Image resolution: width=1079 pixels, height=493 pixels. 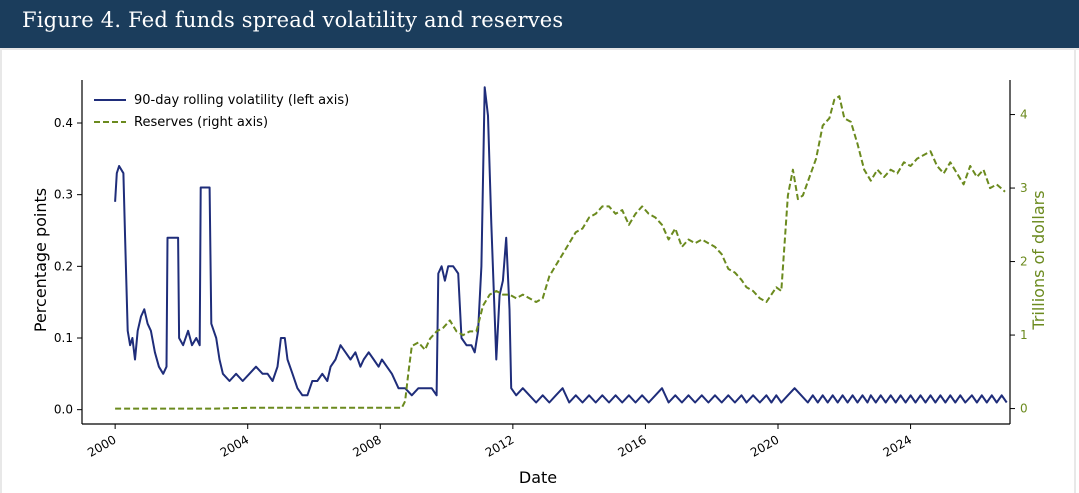 I want to click on y-right-tick-label: 3, so click(x=1024, y=188).